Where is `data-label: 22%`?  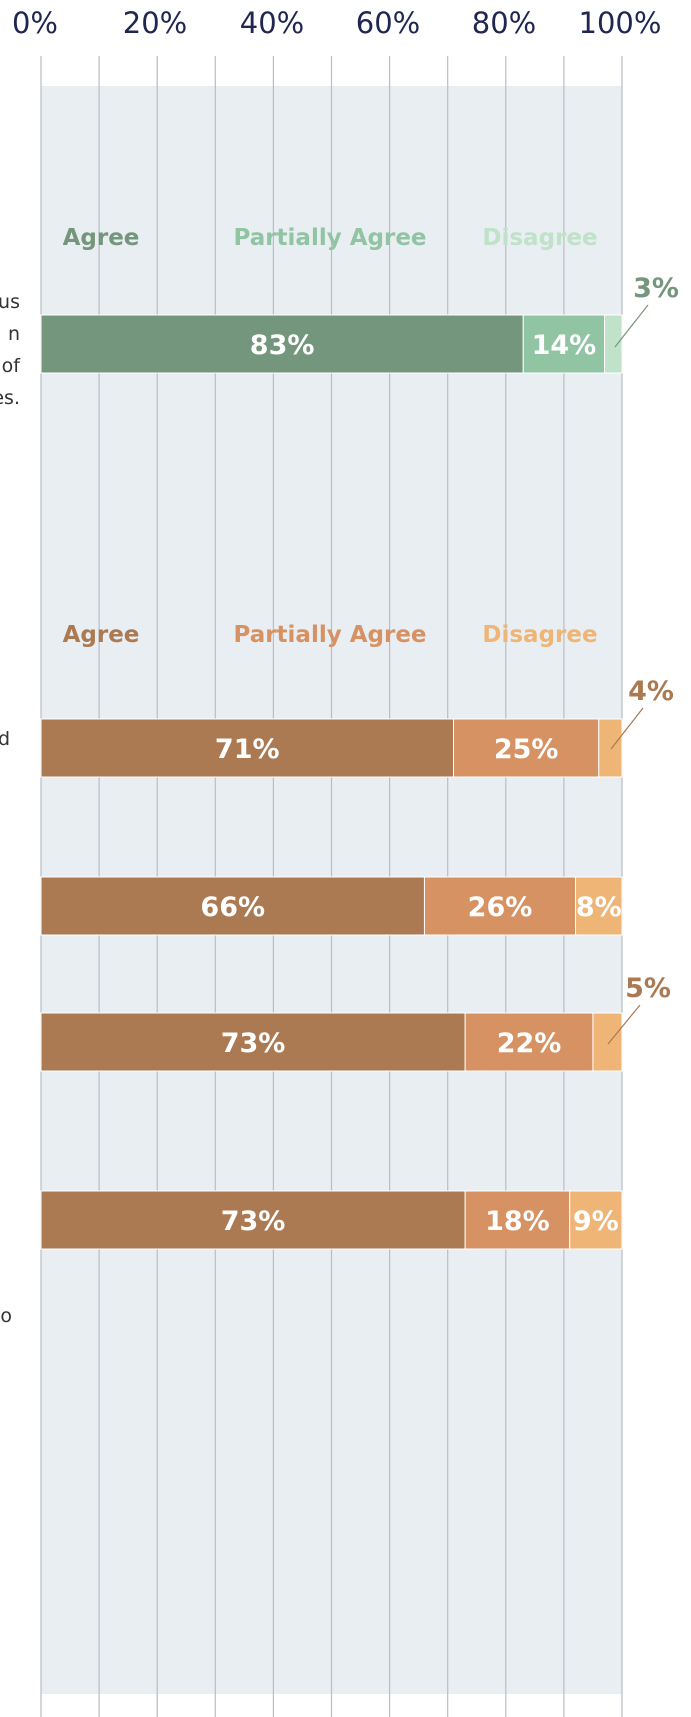 data-label: 22% is located at coordinates (529, 1043).